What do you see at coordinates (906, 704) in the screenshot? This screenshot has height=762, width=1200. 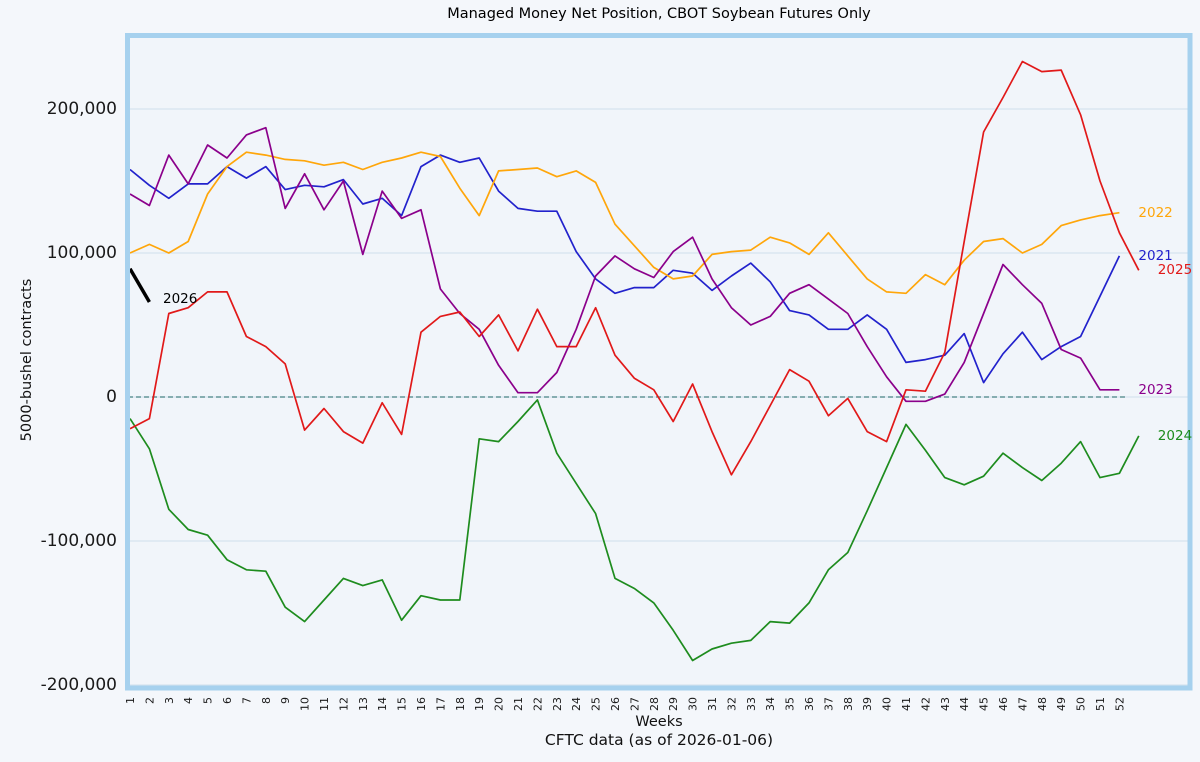 I see `x-tick-label: 41` at bounding box center [906, 704].